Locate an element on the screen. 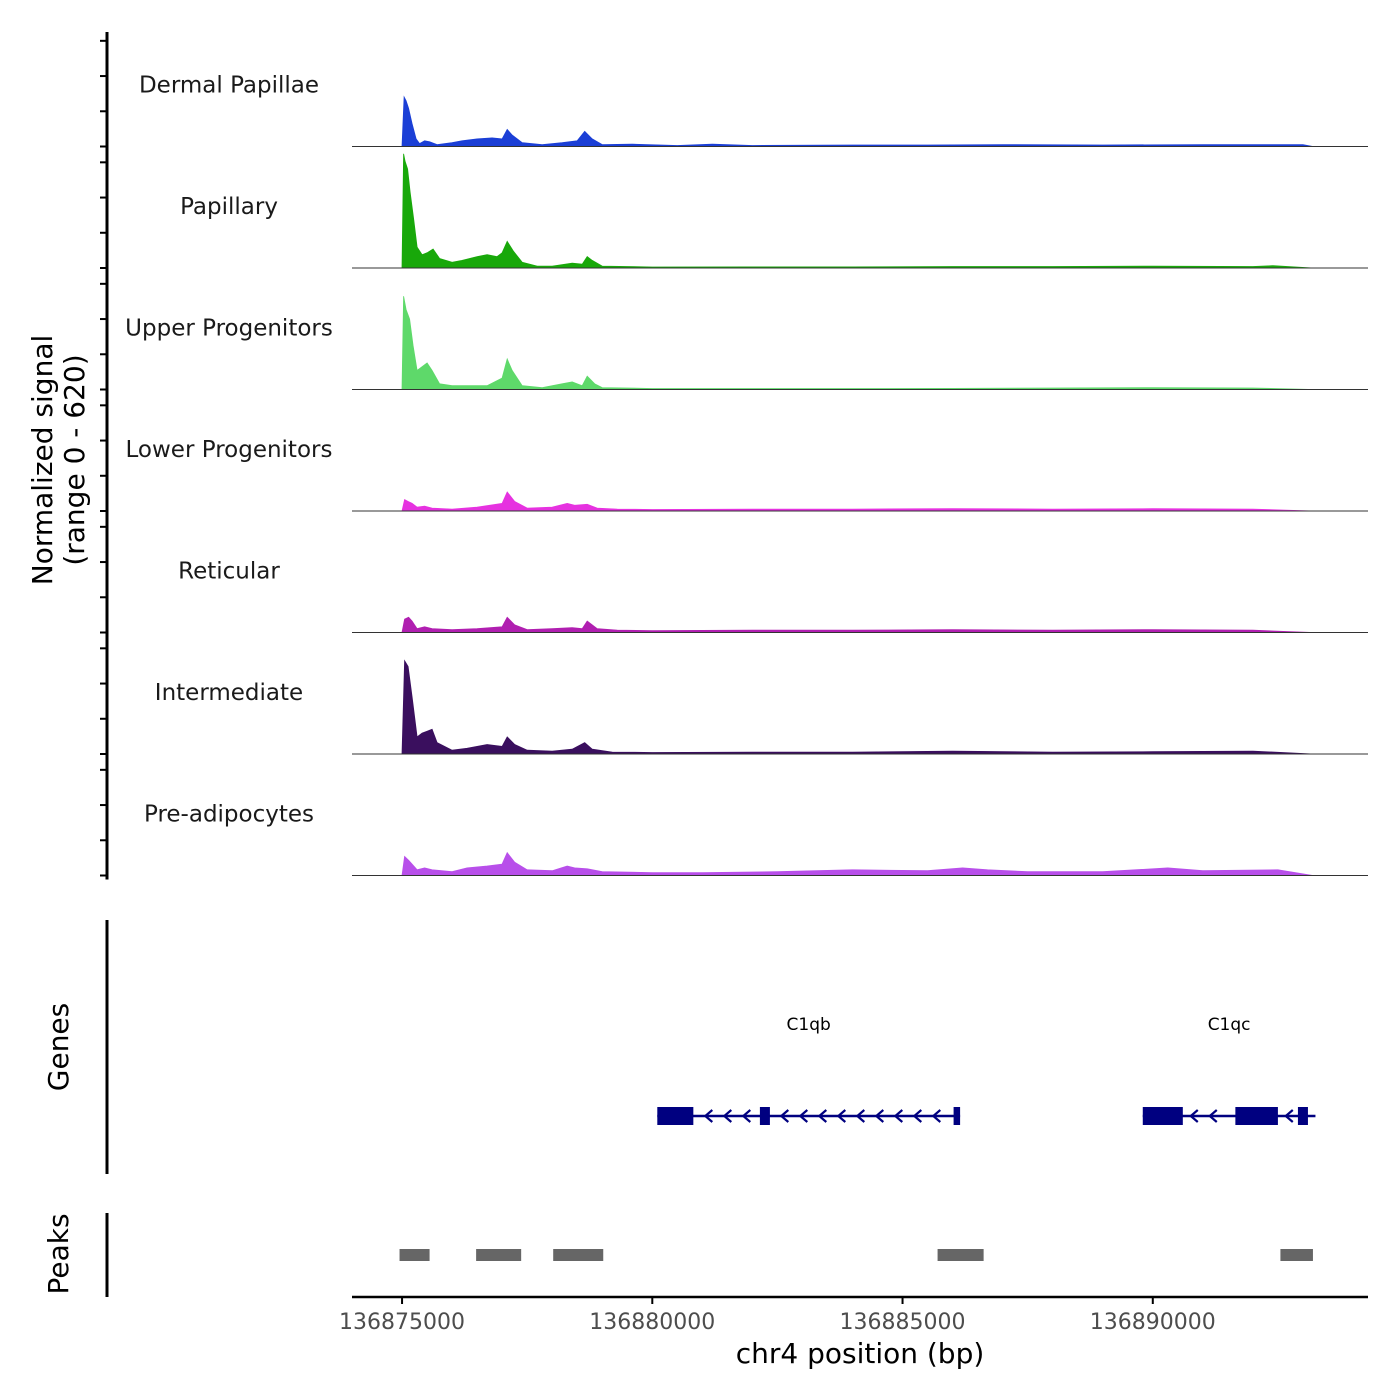 This screenshot has height=1400, width=1400. signal-y-axis is located at coordinates (104, 456).